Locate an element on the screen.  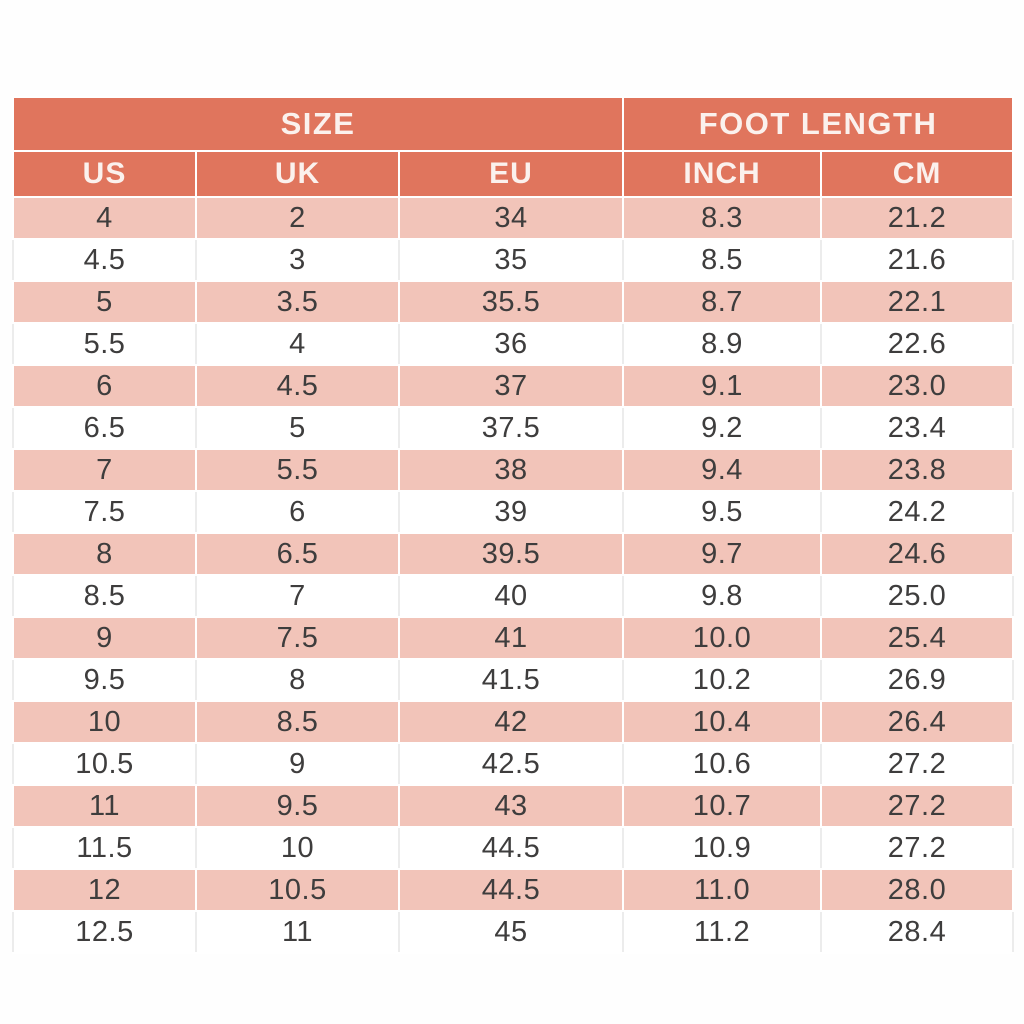
table-row: 7 5.5 38 9.4 23.8 is located at coordinates (513, 470).